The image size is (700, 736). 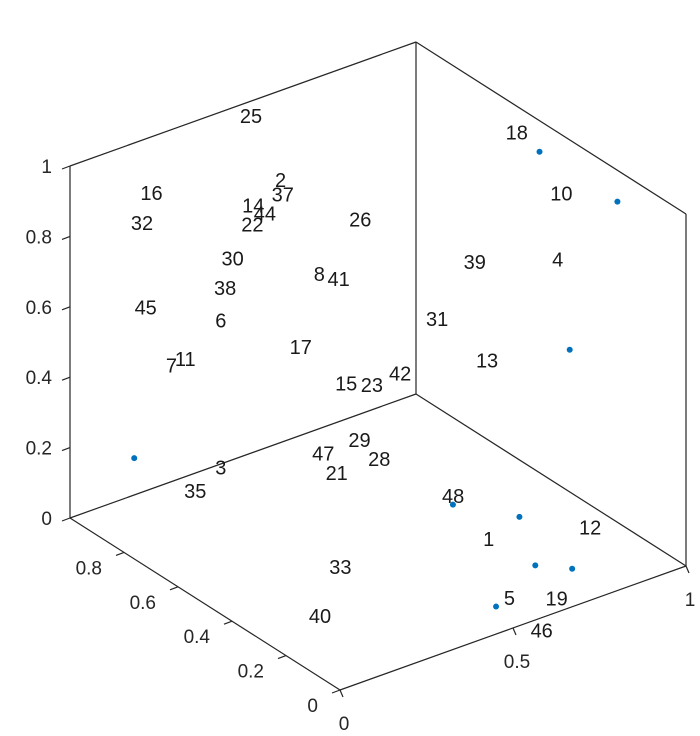 I want to click on point-label: 42, so click(x=400, y=374).